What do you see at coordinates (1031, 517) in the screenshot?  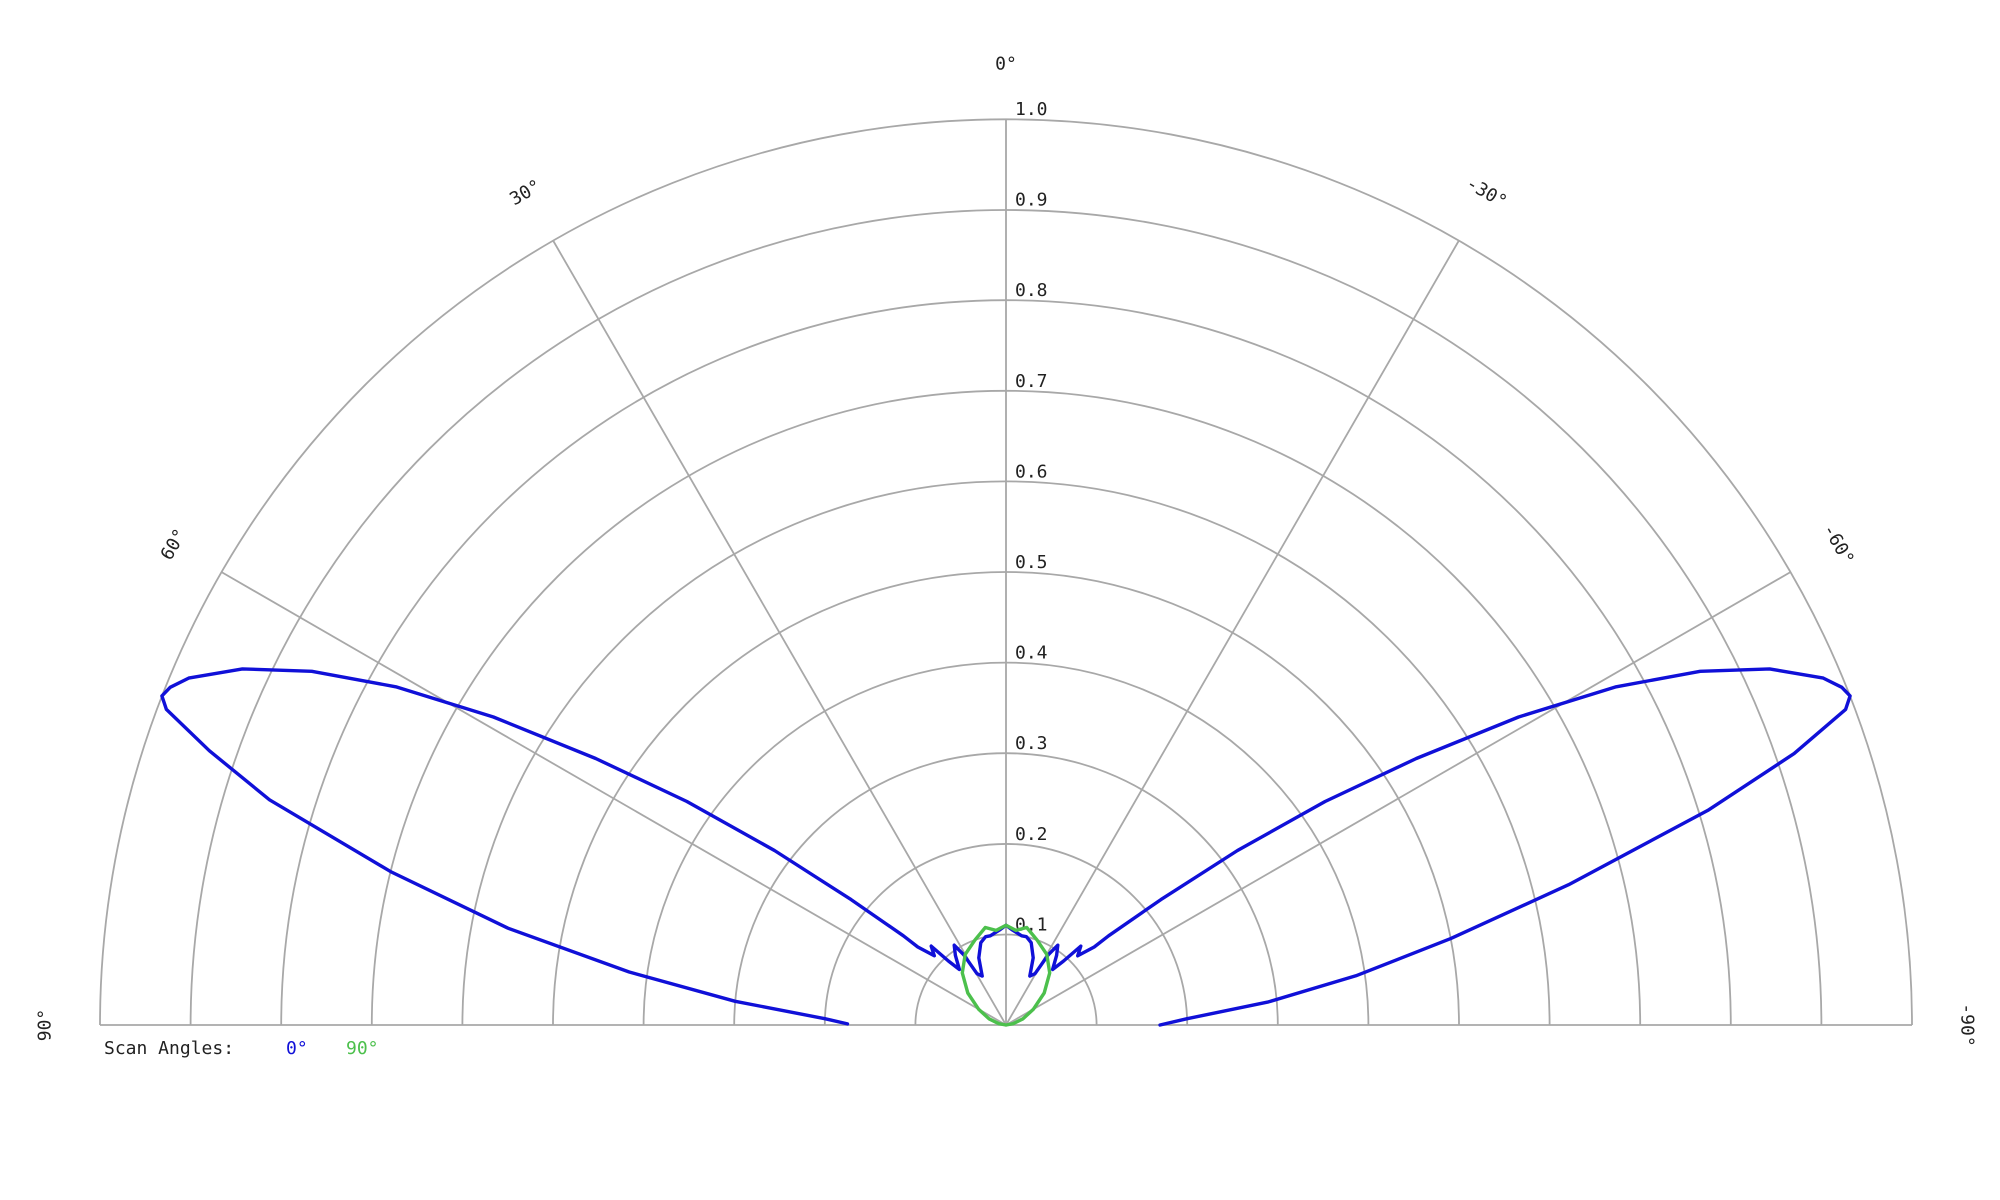 I see `radial-tick-labels: 0.10.20.30.40.50.60.70.80.91.0` at bounding box center [1031, 517].